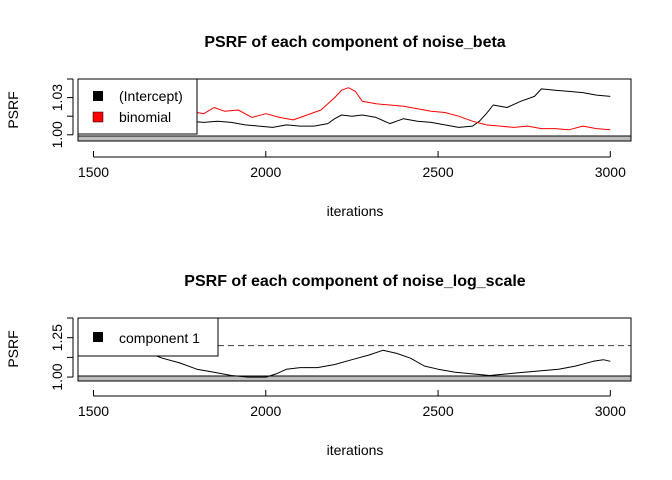 The image size is (672, 480). I want to click on legend-swatch-intercept, so click(98, 96).